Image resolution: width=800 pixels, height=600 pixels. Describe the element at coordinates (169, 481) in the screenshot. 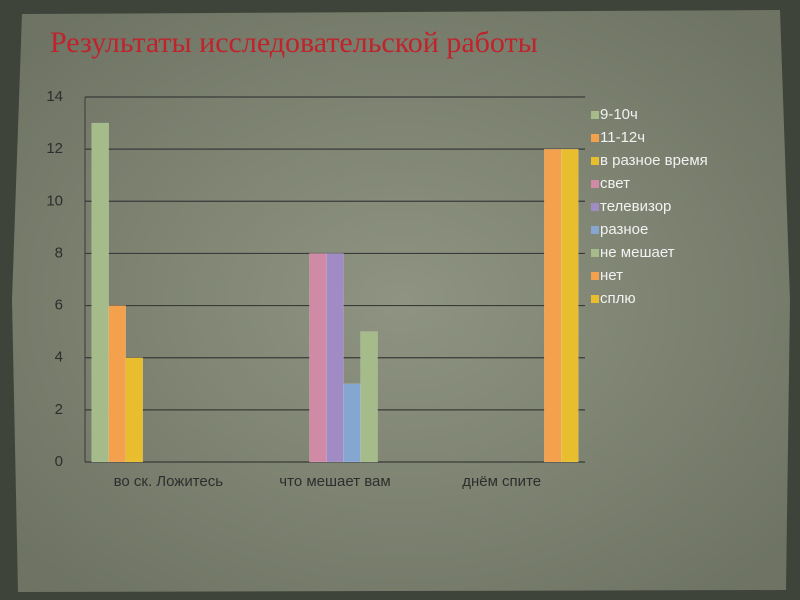

I see `x-tick-label: во ск. Ложитесь` at that location.